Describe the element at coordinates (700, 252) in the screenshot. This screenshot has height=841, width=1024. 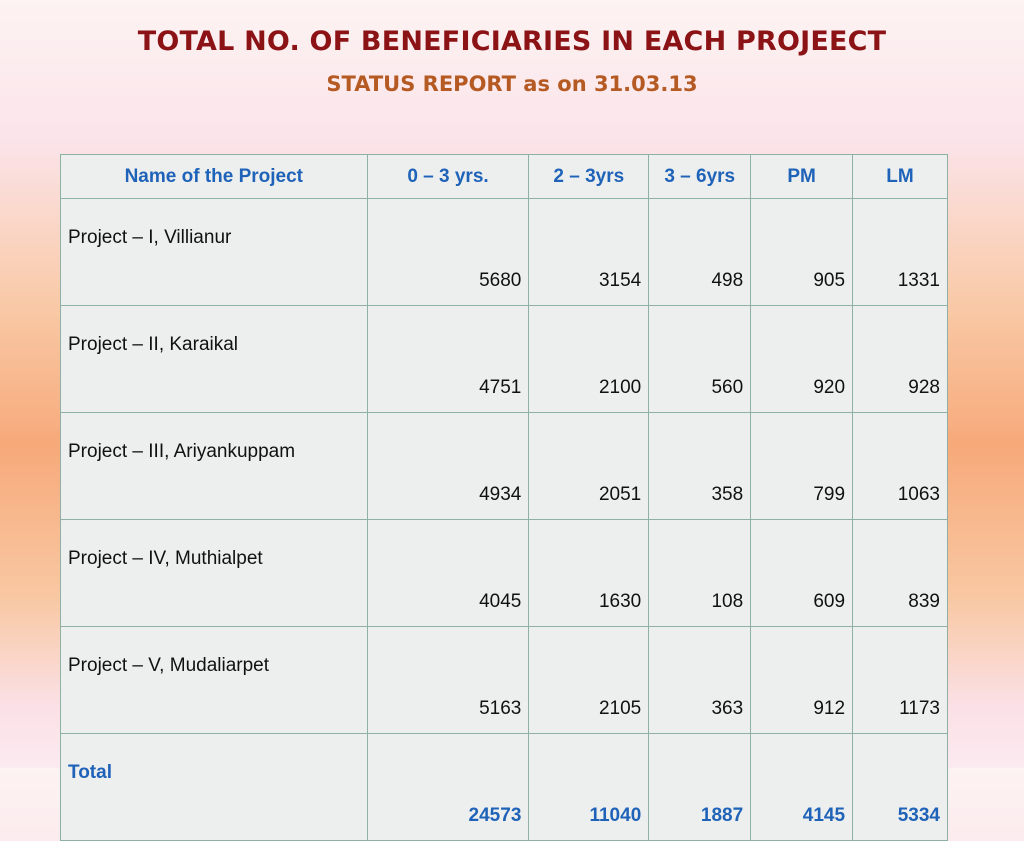
I see `value-cell: 498` at that location.